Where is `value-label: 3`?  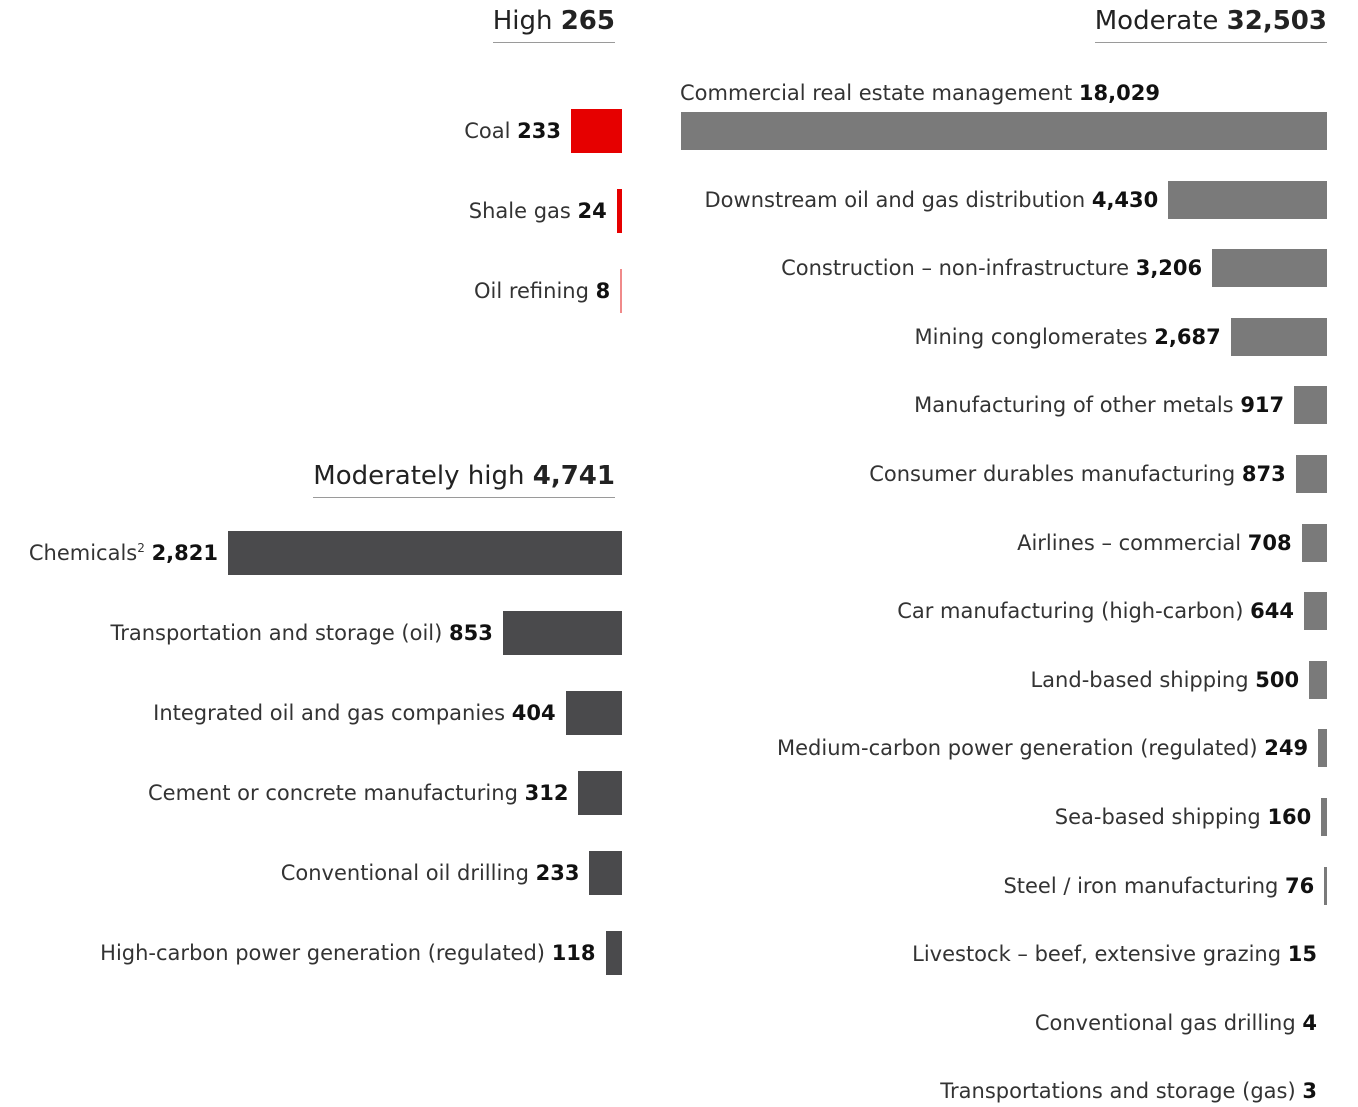 value-label: 3 is located at coordinates (1309, 1091).